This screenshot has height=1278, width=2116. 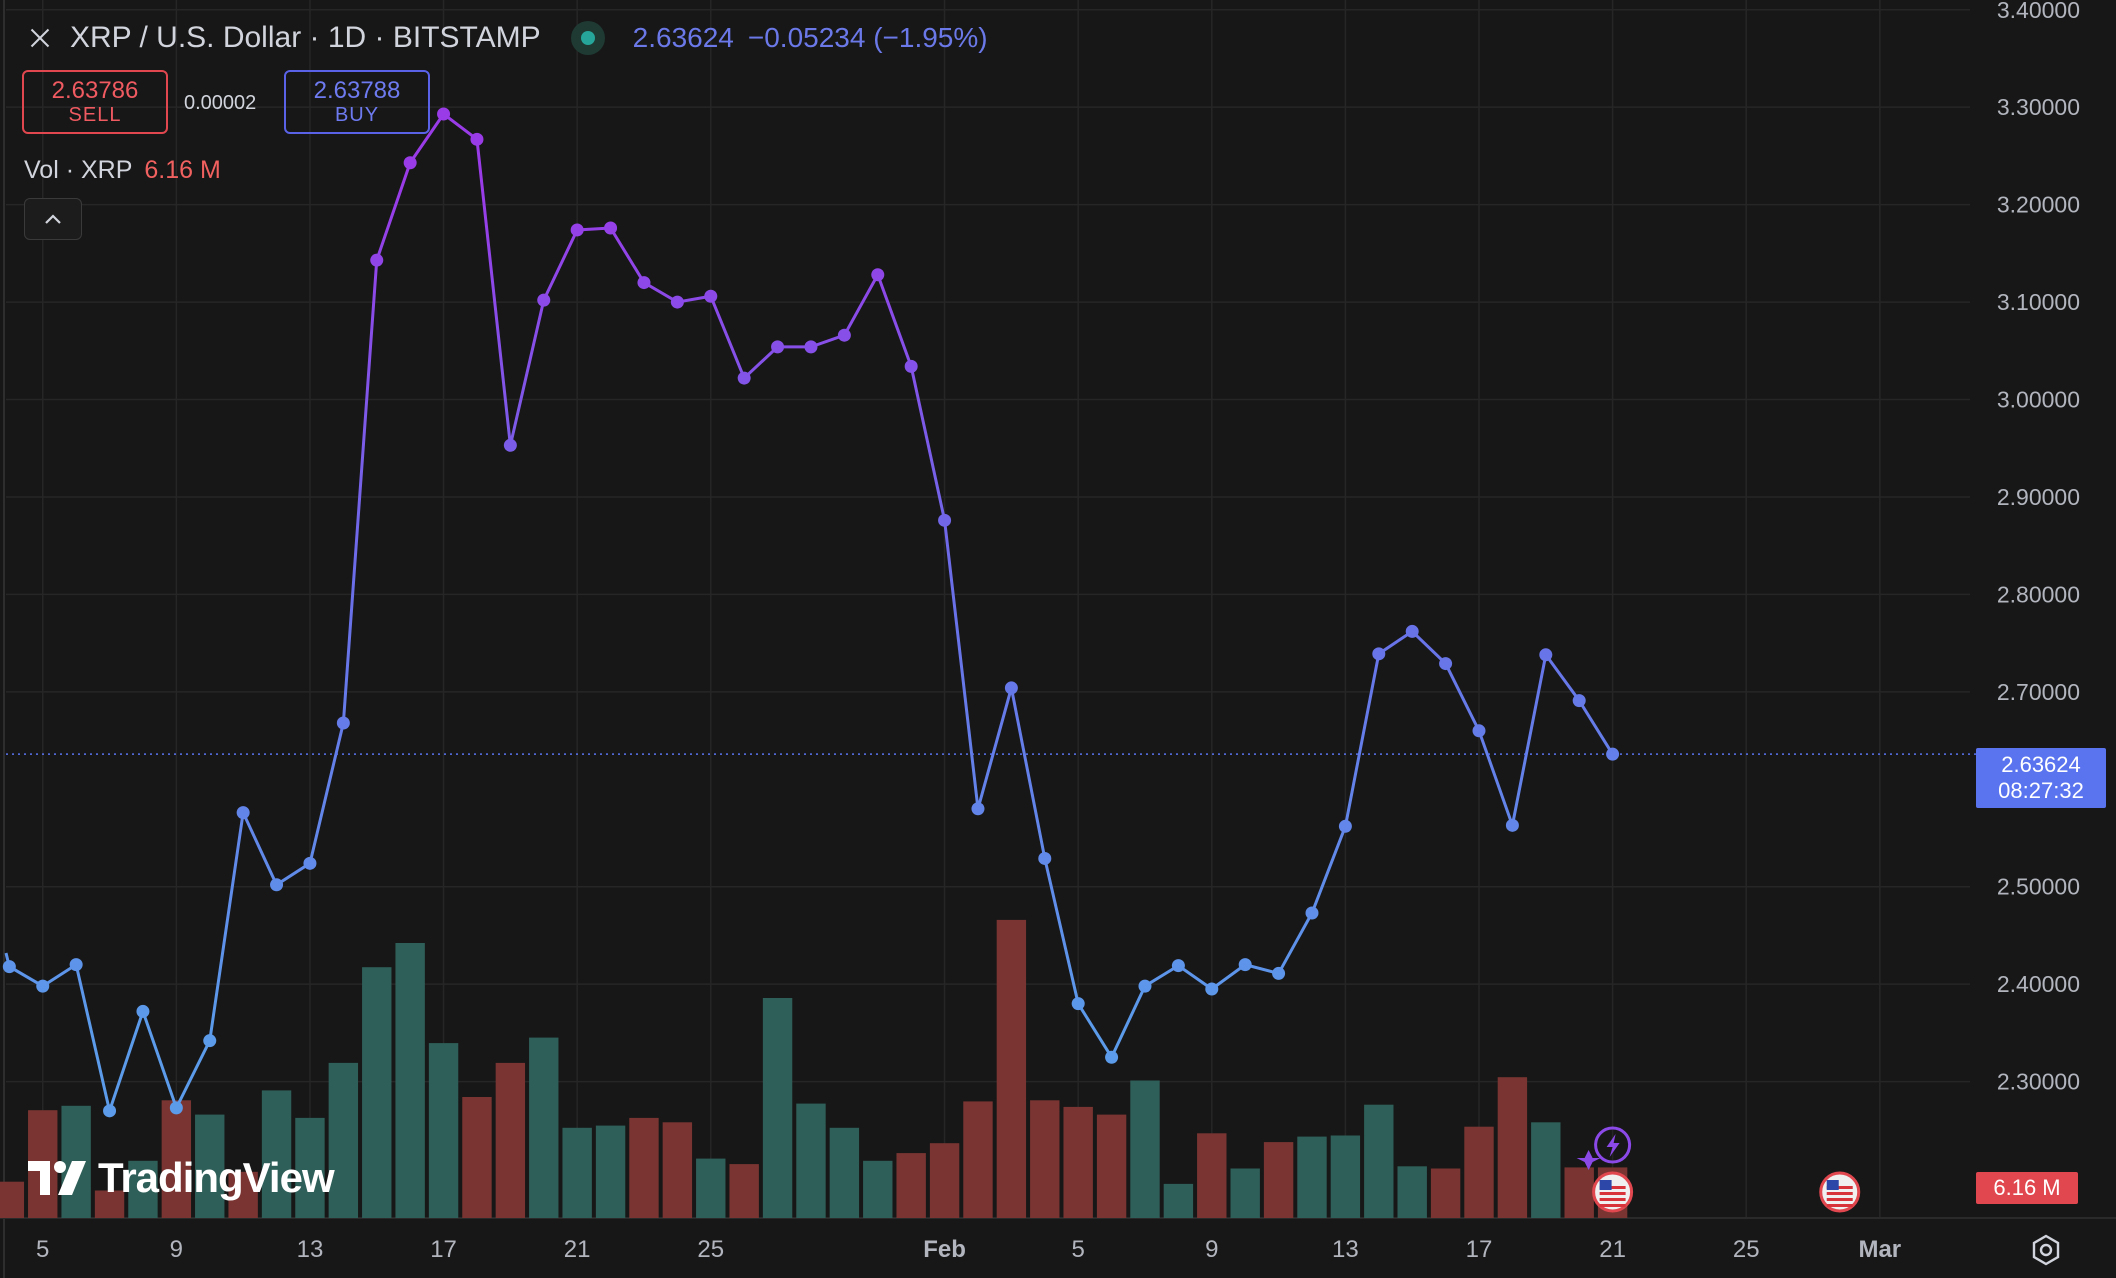 I want to click on sell-label: SELL, so click(x=95, y=115).